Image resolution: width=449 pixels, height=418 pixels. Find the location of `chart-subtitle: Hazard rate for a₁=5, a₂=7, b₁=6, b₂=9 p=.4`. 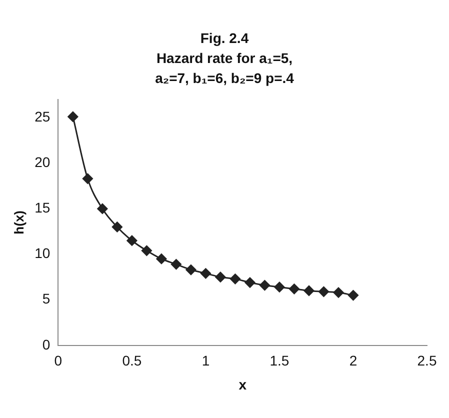

chart-subtitle: Hazard rate for a₁=5, a₂=7, b₁=6, b₂=9 p=.4 is located at coordinates (224, 68).